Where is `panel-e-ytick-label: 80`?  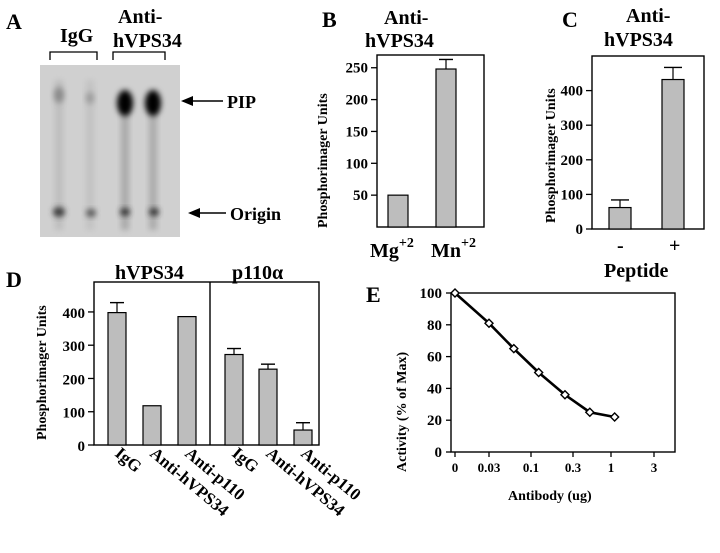 panel-e-ytick-label: 80 is located at coordinates (434, 326).